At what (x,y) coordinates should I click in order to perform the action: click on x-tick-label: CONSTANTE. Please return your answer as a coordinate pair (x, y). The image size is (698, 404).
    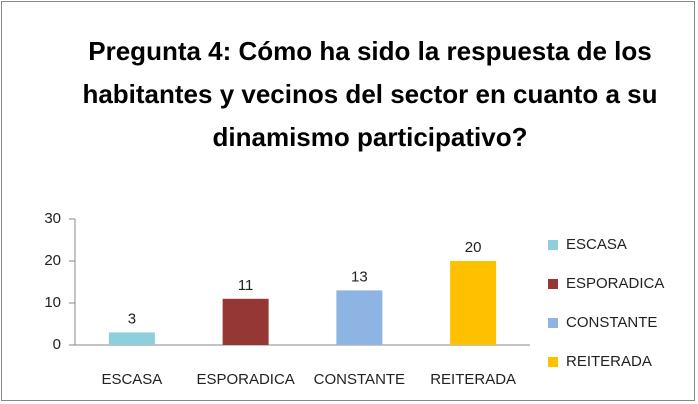
    Looking at the image, I should click on (359, 379).